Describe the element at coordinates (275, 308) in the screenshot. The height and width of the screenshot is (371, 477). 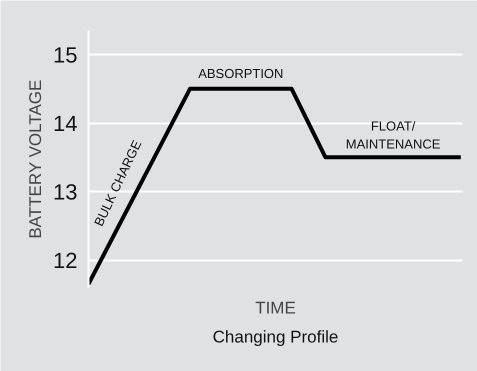
I see `x-axis-title: TIME` at that location.